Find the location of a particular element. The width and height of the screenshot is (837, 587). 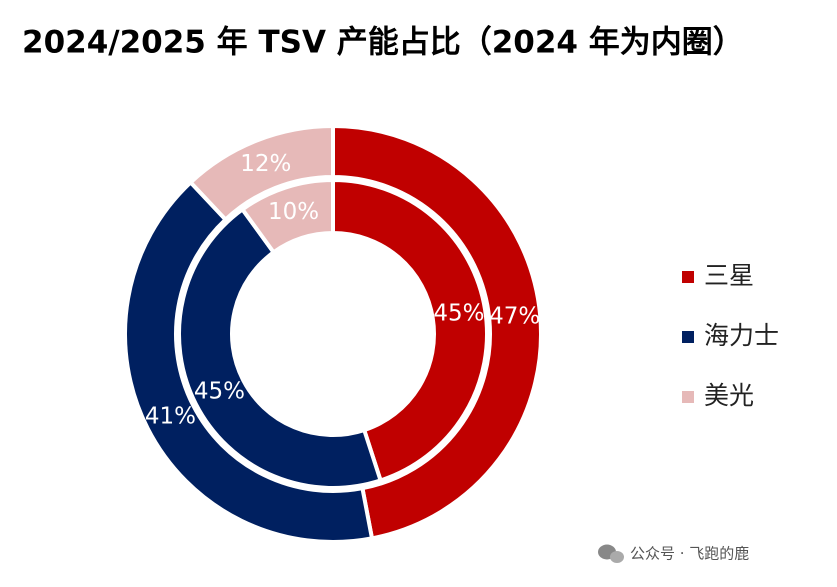

data-label: 41% is located at coordinates (170, 416).